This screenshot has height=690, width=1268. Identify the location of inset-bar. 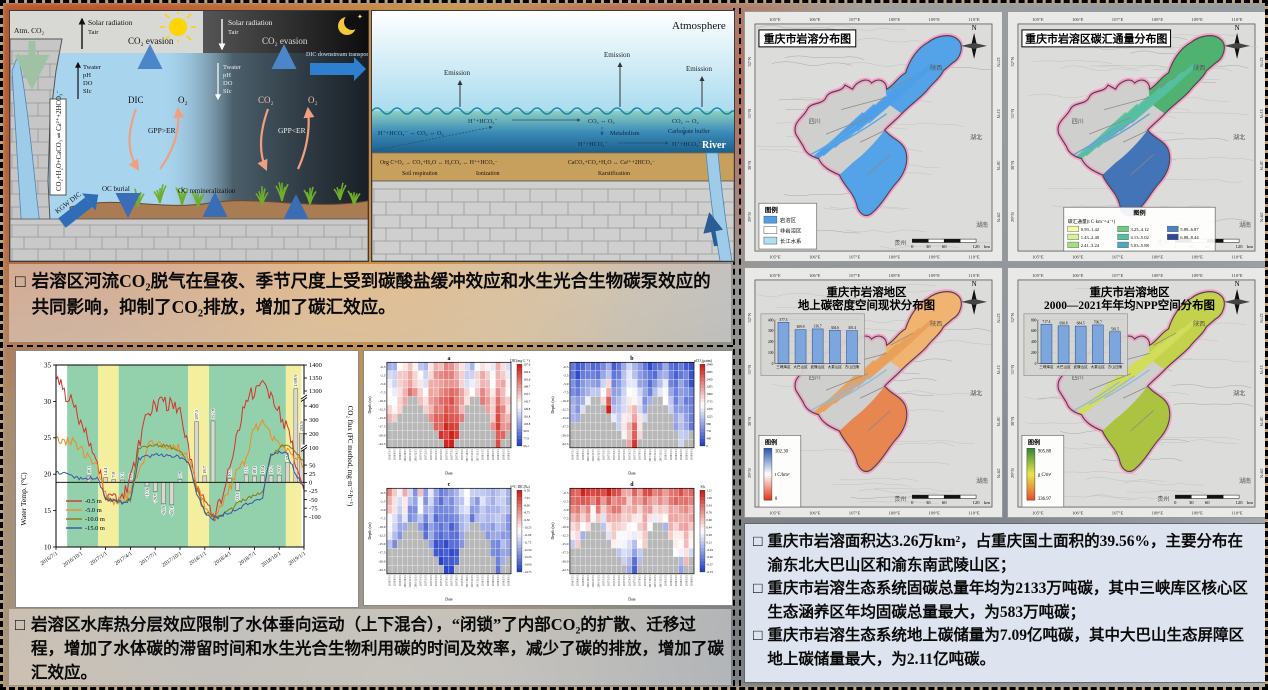
(1046, 344).